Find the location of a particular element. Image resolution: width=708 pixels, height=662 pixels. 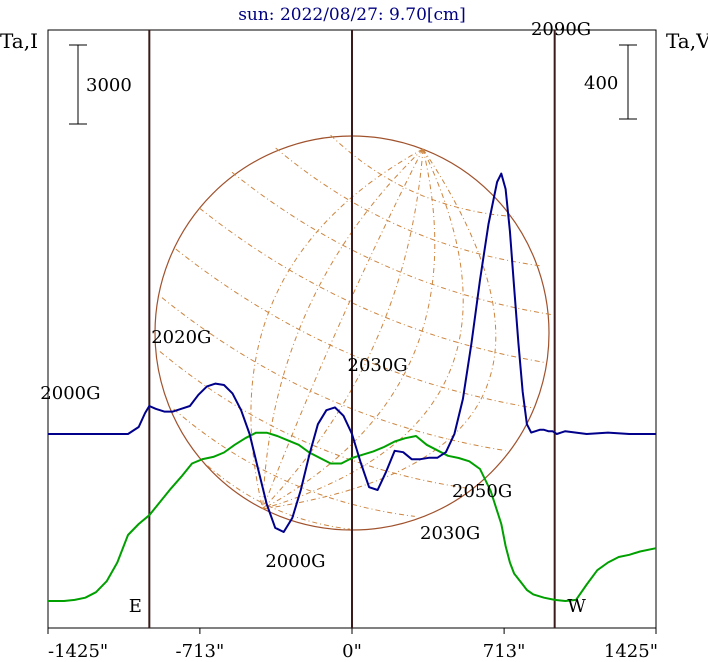

east-limb-label: E is located at coordinates (135, 606).